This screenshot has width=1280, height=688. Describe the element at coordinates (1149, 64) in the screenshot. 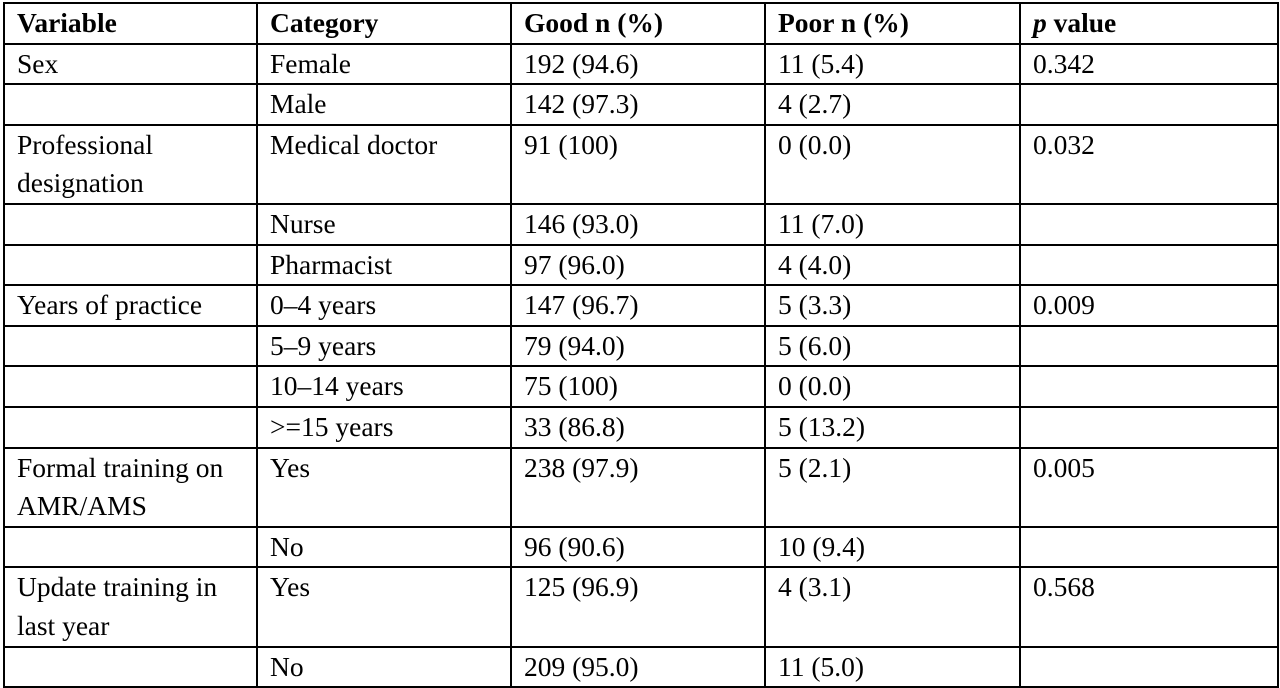

I see `cell-pvalue: 0.342` at that location.